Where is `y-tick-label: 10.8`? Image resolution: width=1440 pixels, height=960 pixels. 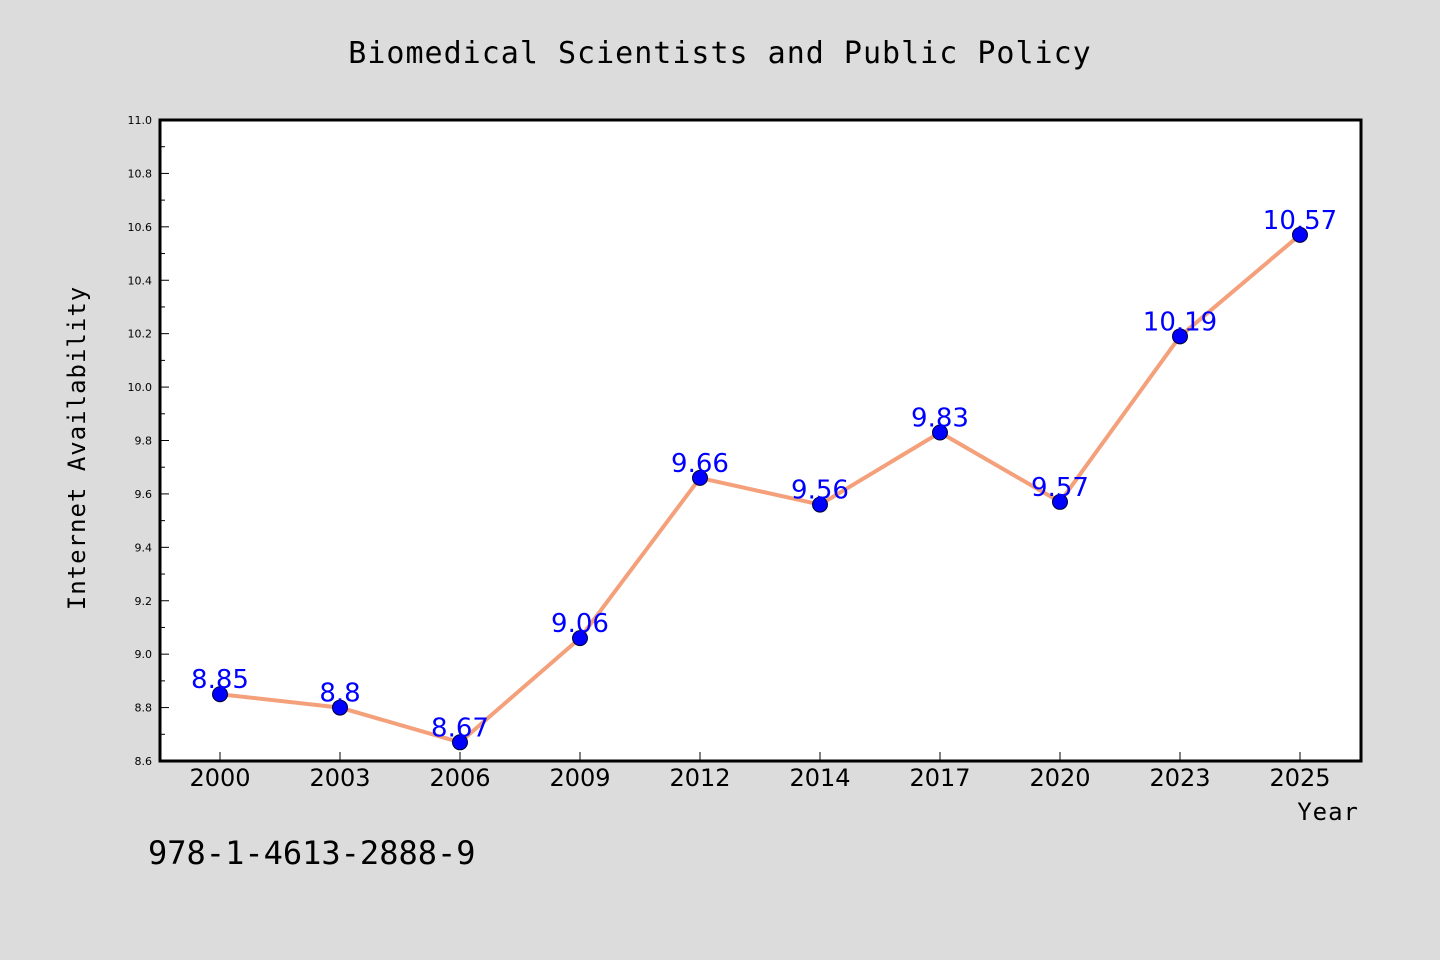
y-tick-label: 10.8 is located at coordinates (140, 173).